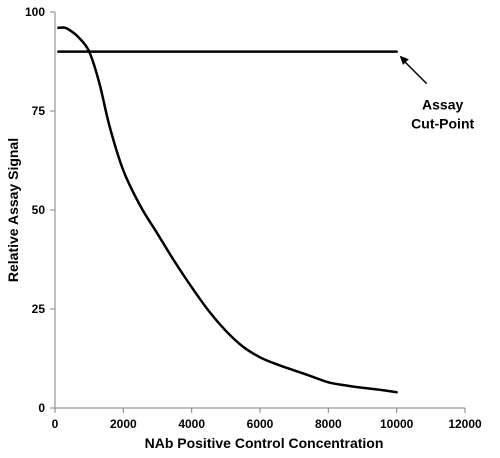 This screenshot has height=458, width=500. What do you see at coordinates (41, 408) in the screenshot?
I see `y-tick-label: 0` at bounding box center [41, 408].